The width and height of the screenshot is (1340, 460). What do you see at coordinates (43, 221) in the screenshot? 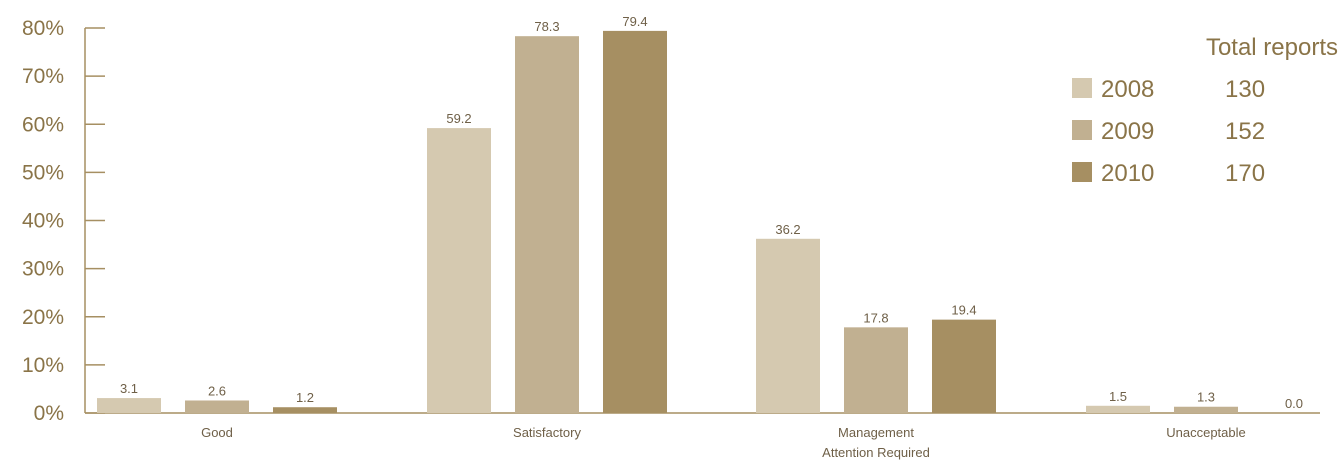
I see `y-tick-label: 40%` at bounding box center [43, 221].